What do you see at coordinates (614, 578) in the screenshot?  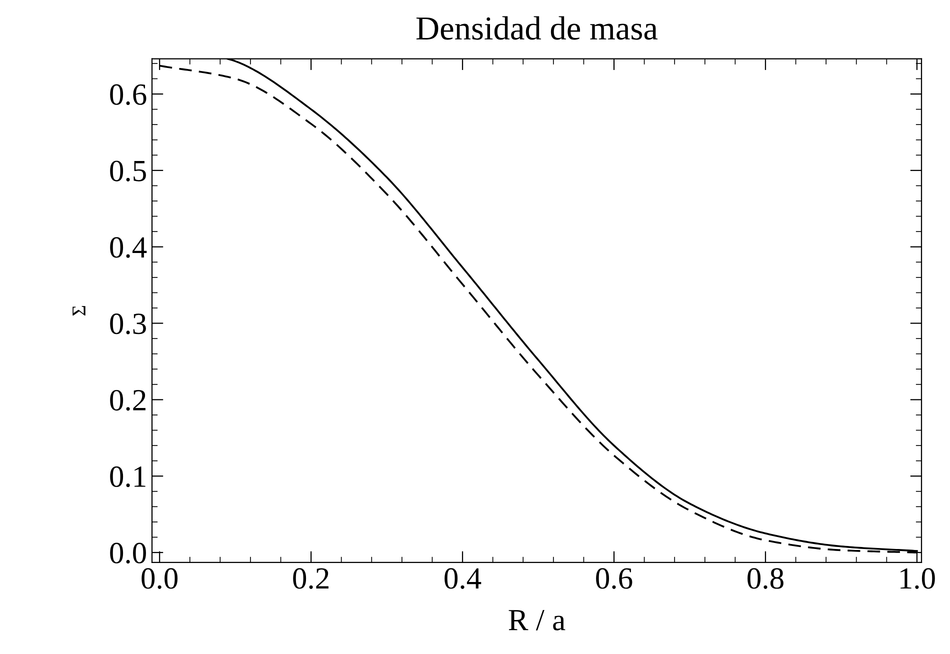 I see `x-tick-label: 0.6` at bounding box center [614, 578].